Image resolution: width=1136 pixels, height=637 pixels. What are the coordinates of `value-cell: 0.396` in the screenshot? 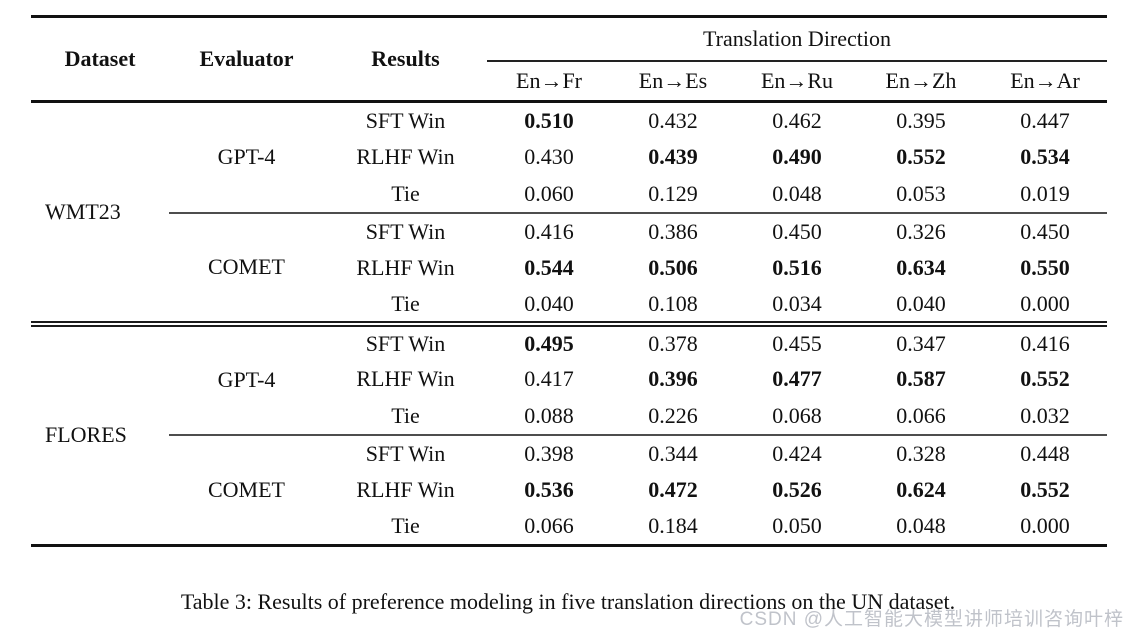 It's located at (673, 378).